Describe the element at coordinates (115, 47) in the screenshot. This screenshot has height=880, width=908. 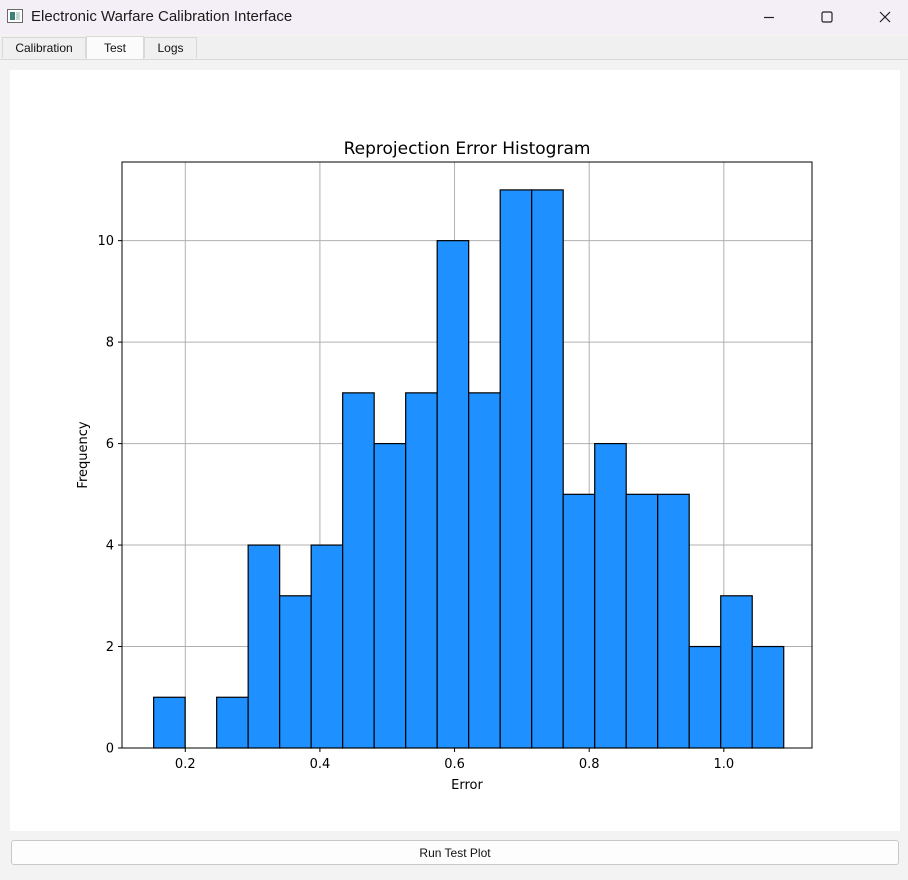
I see `tab-test: Test` at that location.